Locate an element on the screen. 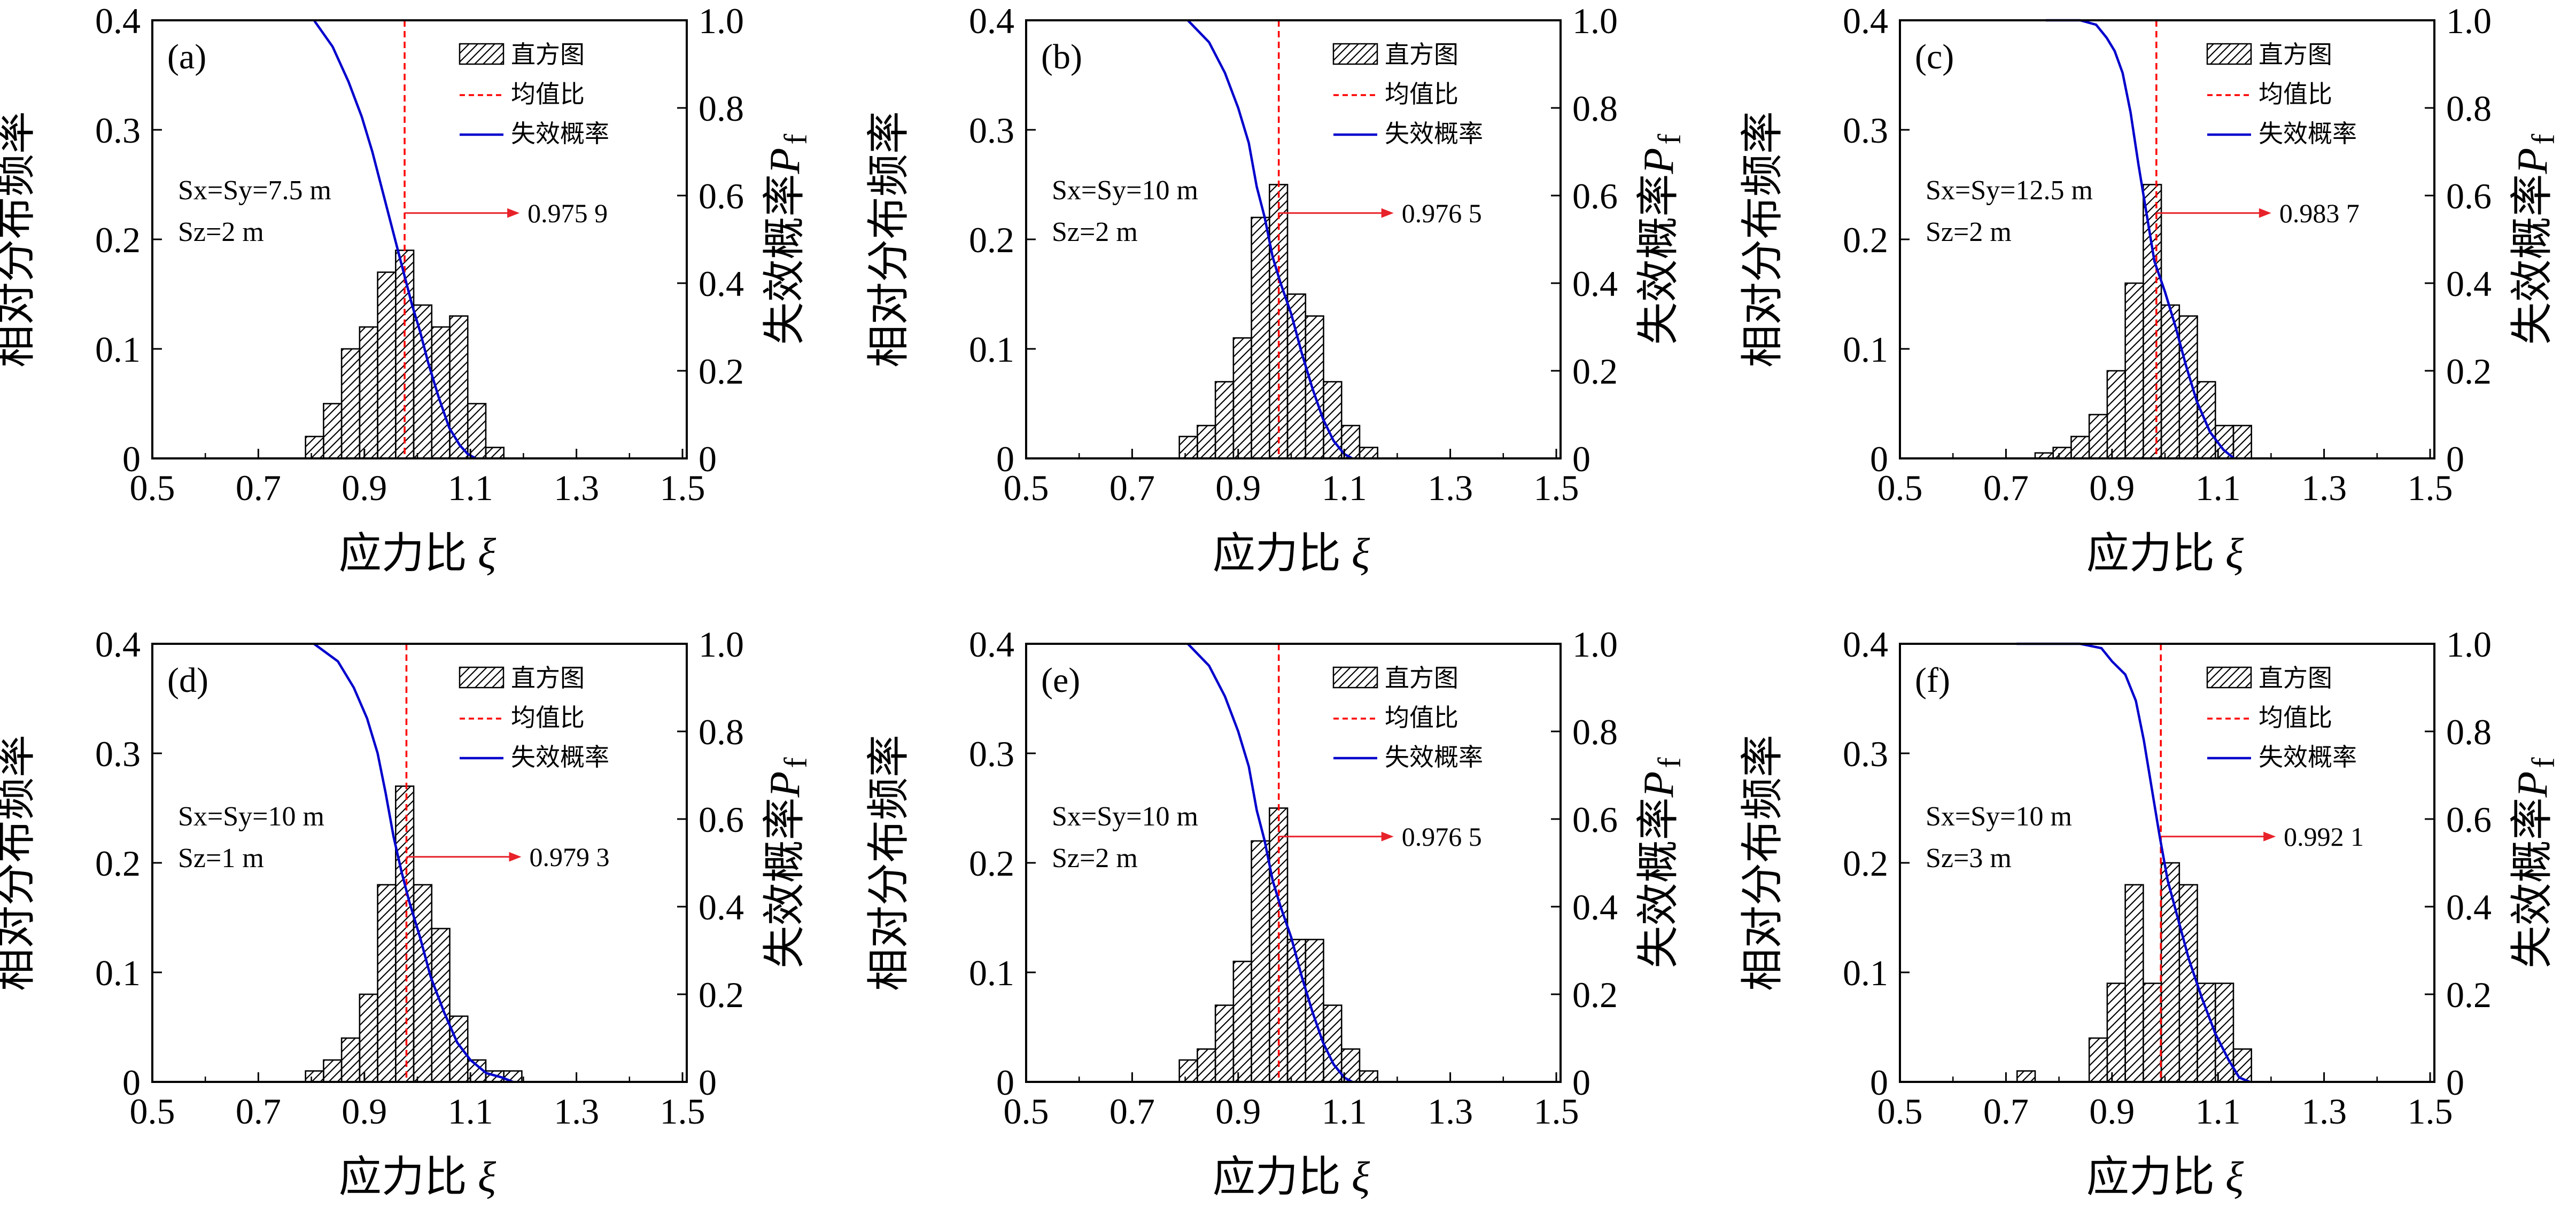  mean-value-label: 0.992 1 is located at coordinates (2324, 837).